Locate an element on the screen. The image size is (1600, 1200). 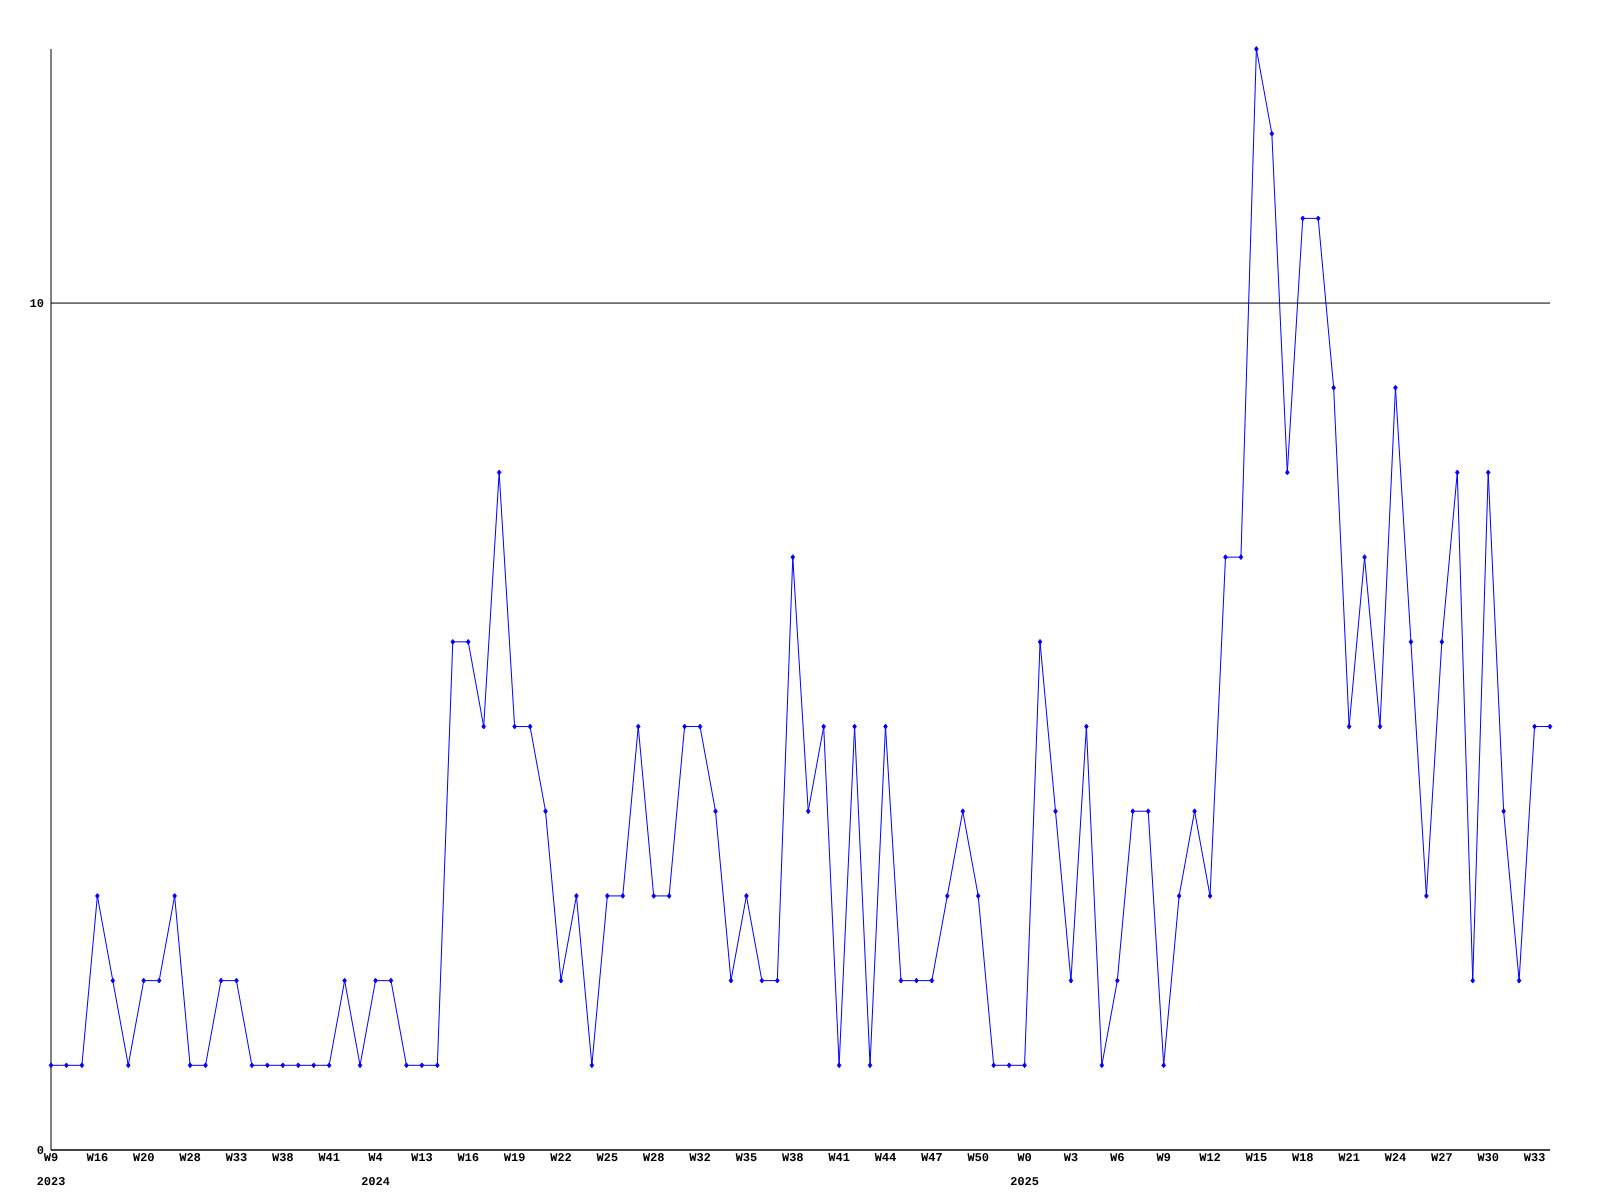
x-tick-label: W20 is located at coordinates (143, 1157).